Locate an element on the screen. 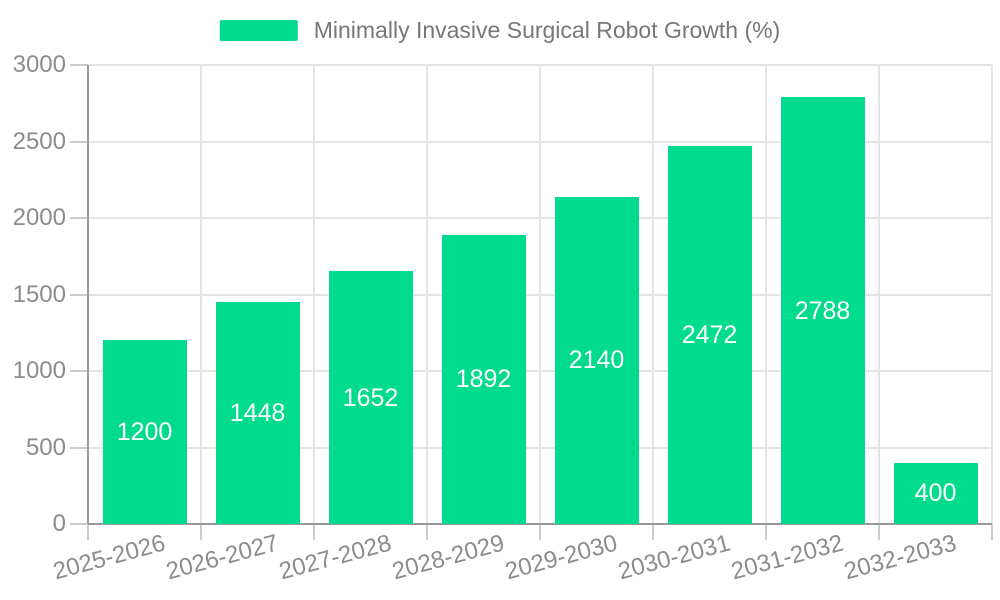 The height and width of the screenshot is (600, 1000). bar-2026-2027 is located at coordinates (257, 413).